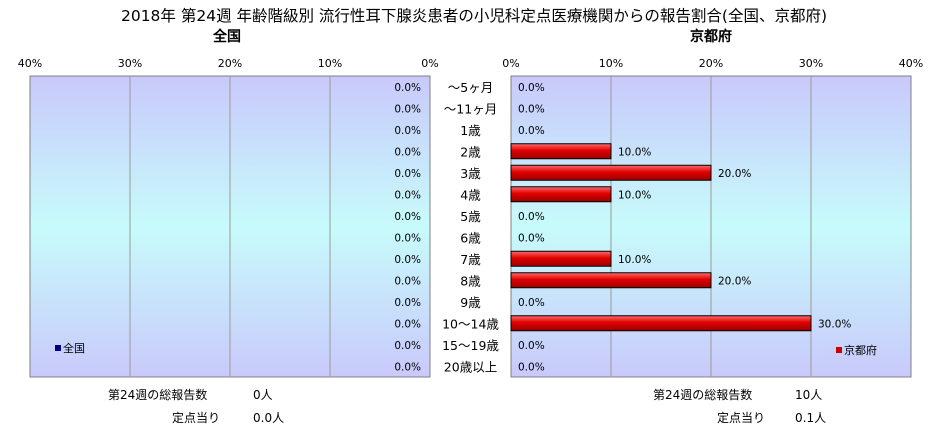 Image resolution: width=949 pixels, height=433 pixels. Describe the element at coordinates (268, 418) in the screenshot. I see `footer-left-per-value: 0.0人` at that location.